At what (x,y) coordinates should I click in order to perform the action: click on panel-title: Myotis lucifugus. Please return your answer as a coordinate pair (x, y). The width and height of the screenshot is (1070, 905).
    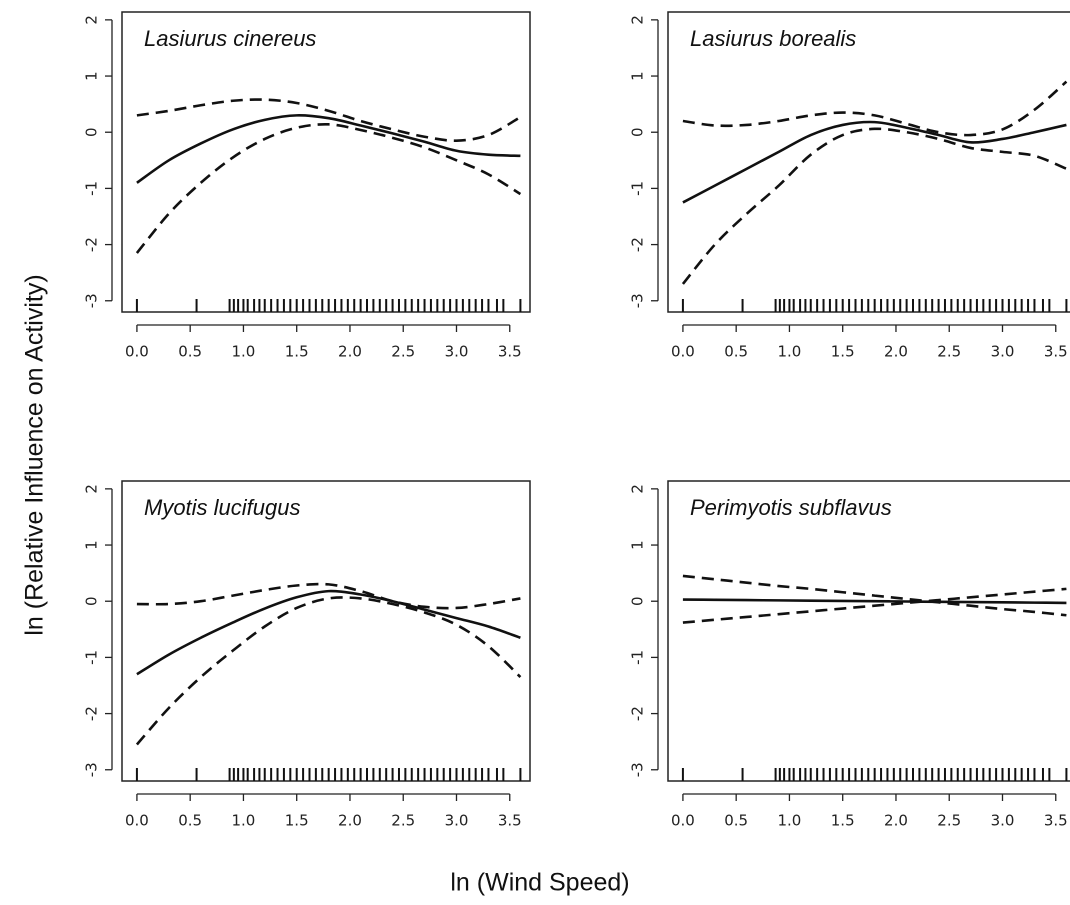
    Looking at the image, I should click on (222, 507).